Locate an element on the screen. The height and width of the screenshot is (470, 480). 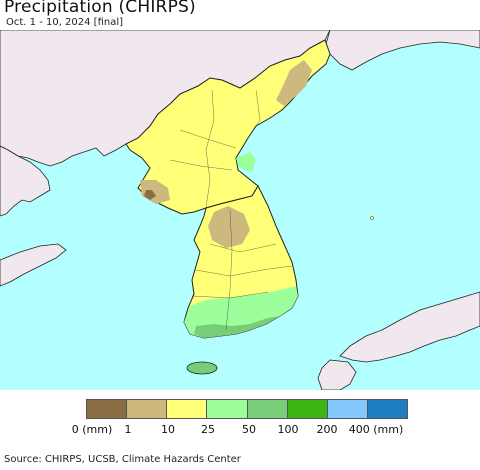
jeju-island is located at coordinates (202, 368).